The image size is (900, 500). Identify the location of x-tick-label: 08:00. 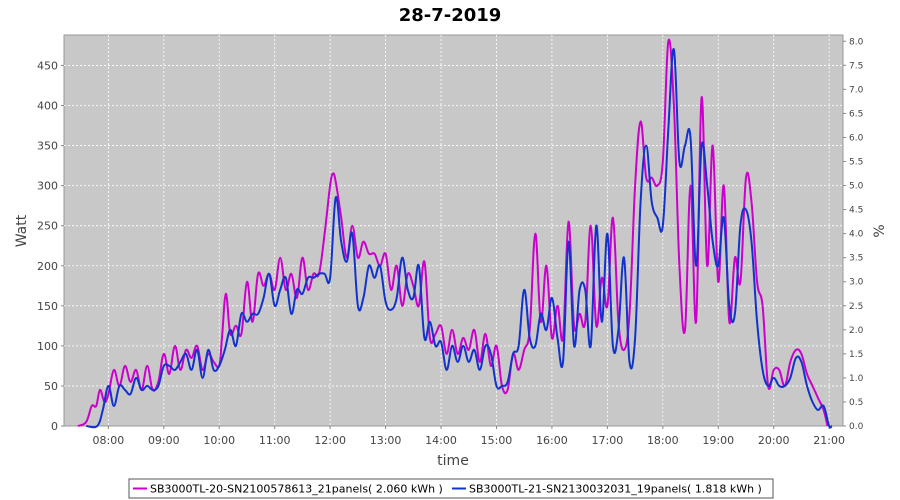
(109, 440).